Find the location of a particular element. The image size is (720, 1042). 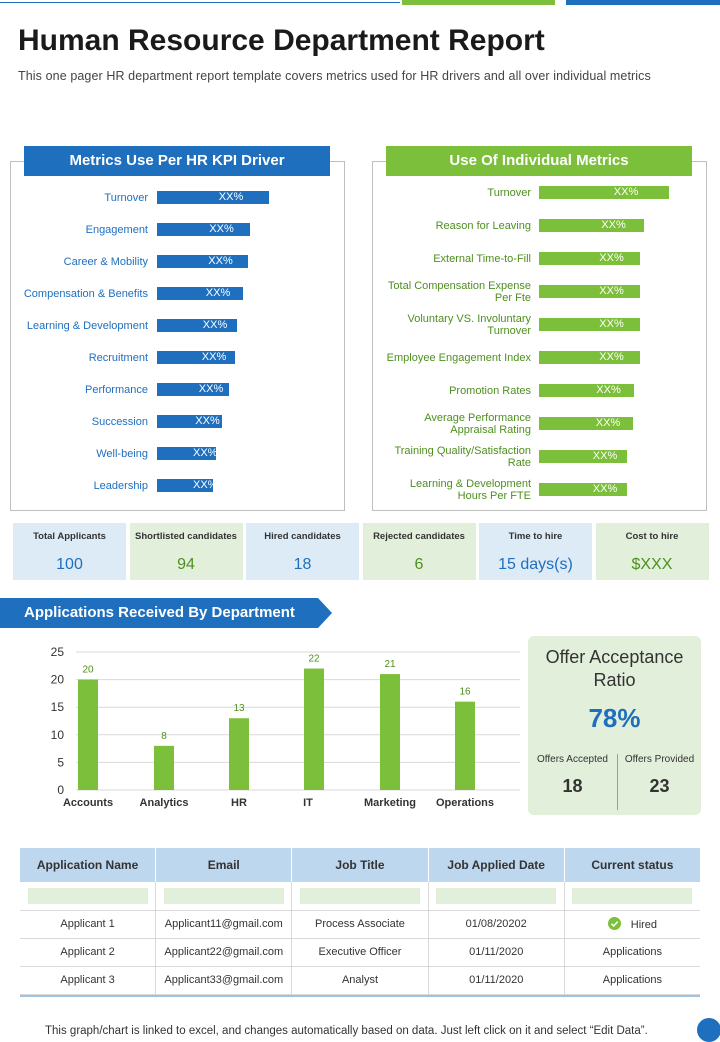

table-cell-date: 01/08/20202 is located at coordinates (496, 924).